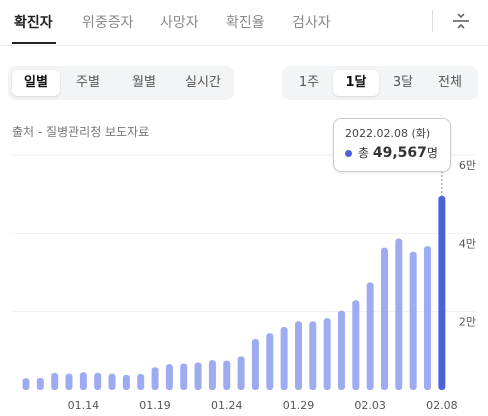 The width and height of the screenshot is (488, 416). I want to click on period-button: 월별, so click(144, 82).